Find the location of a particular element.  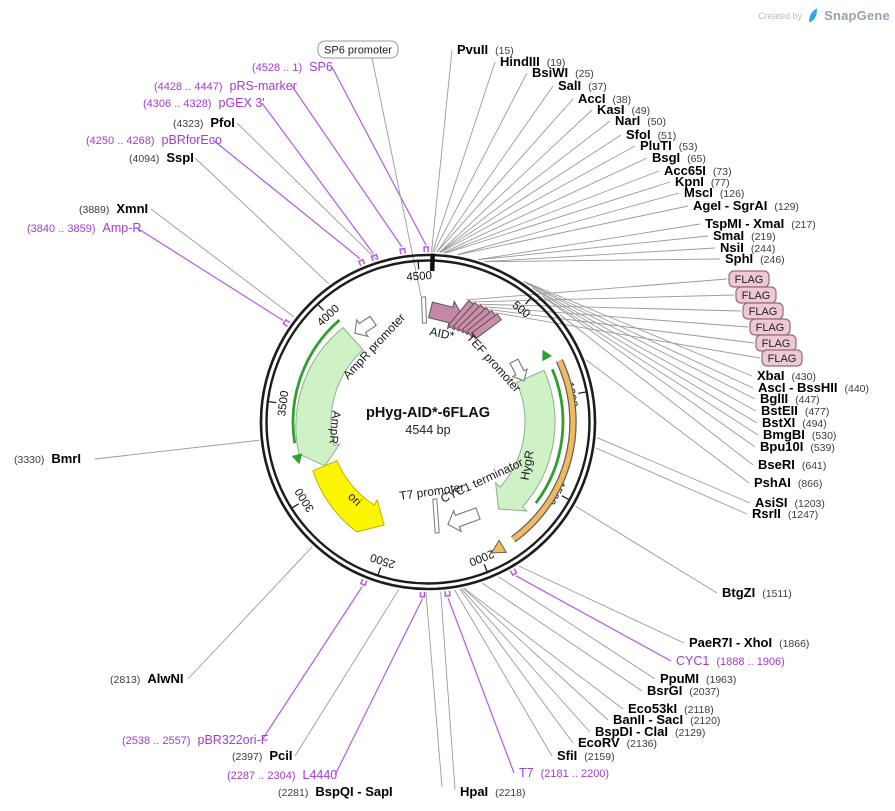

site-label: BsrGI (2037) is located at coordinates (683, 690).